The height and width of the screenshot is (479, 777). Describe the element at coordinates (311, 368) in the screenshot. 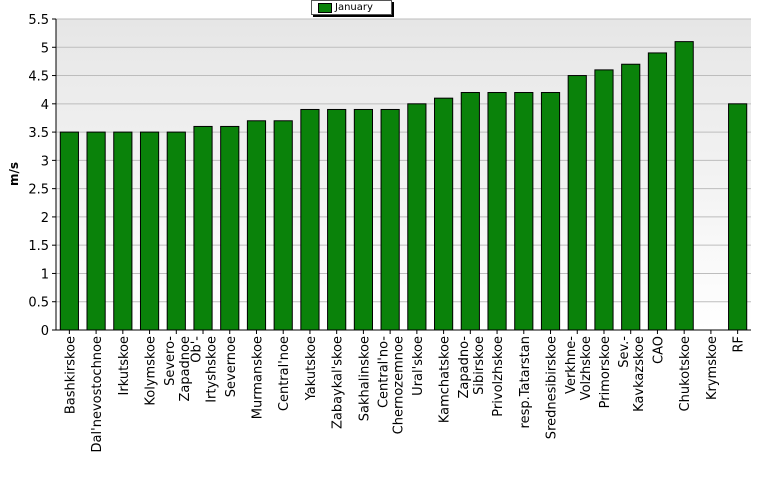

I see `x-tick-label: Yakutskoe` at that location.